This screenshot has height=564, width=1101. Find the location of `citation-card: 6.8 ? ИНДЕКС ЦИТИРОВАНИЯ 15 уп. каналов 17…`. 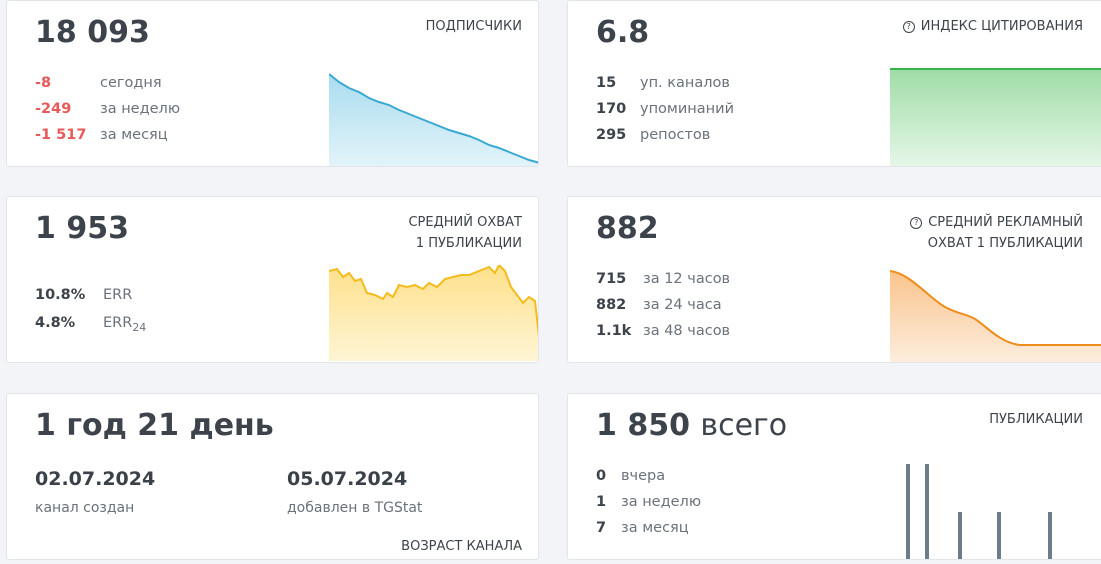

citation-card: 6.8 ? ИНДЕКС ЦИТИРОВАНИЯ 15 уп. каналов 17… is located at coordinates (834, 83).